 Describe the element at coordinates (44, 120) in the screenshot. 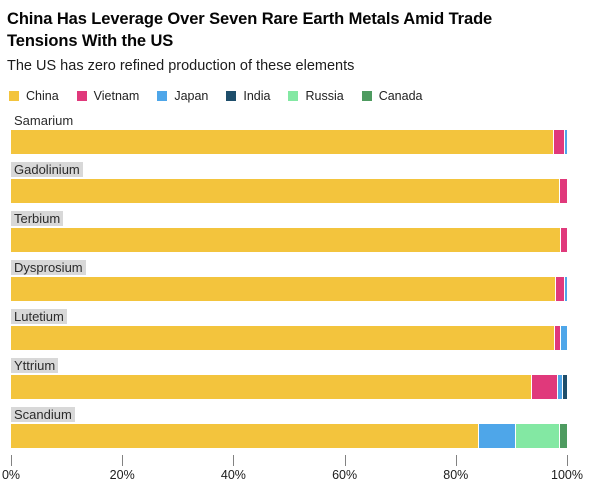

I see `category-label: Samarium` at that location.